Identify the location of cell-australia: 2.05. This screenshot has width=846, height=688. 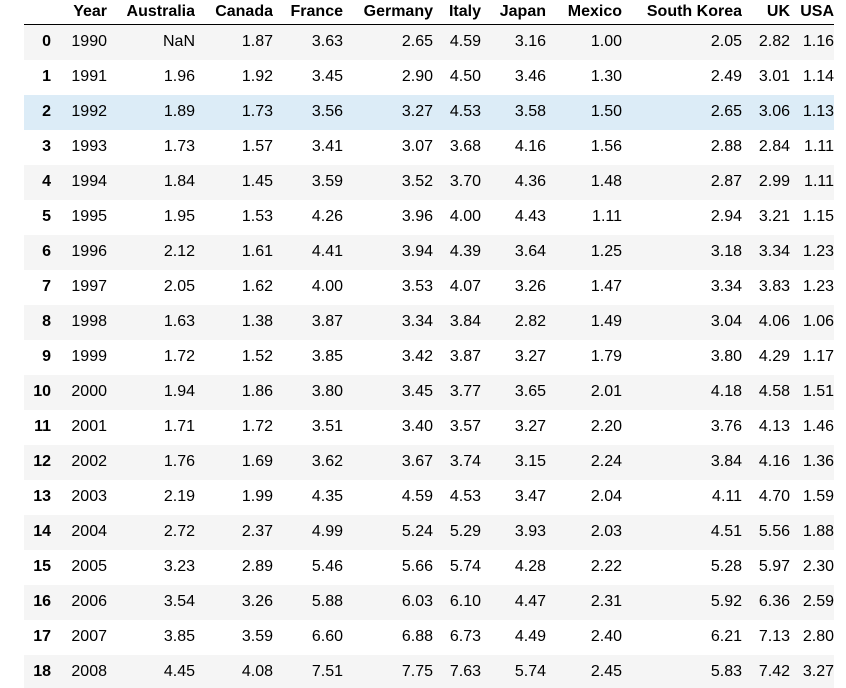
(179, 286).